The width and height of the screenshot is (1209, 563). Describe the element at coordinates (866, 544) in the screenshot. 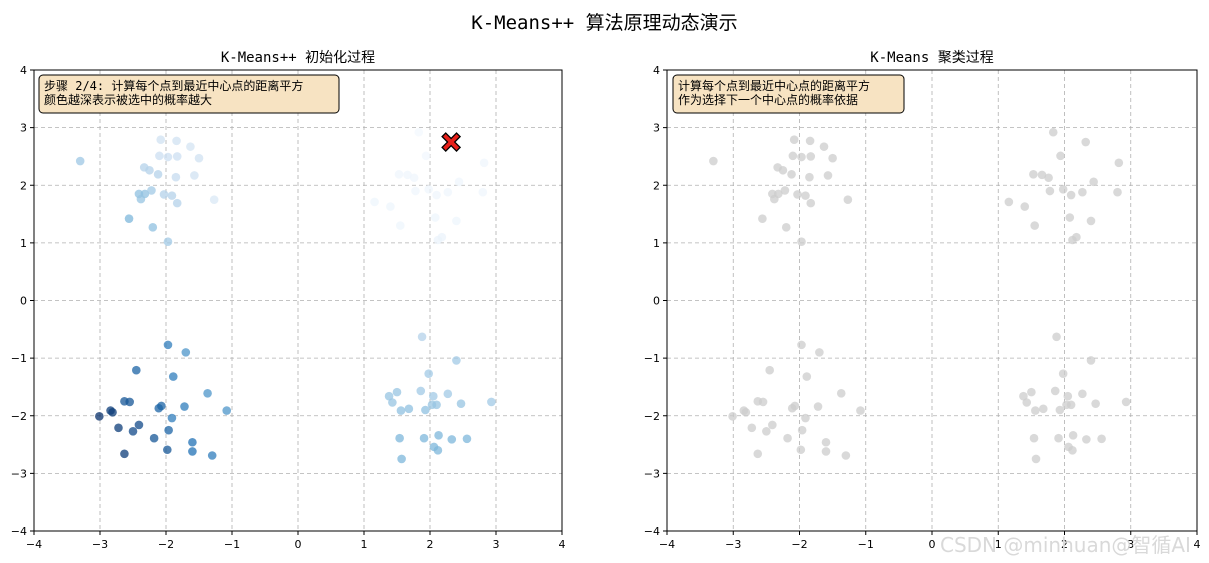

I see `x-tick-label: −1` at that location.